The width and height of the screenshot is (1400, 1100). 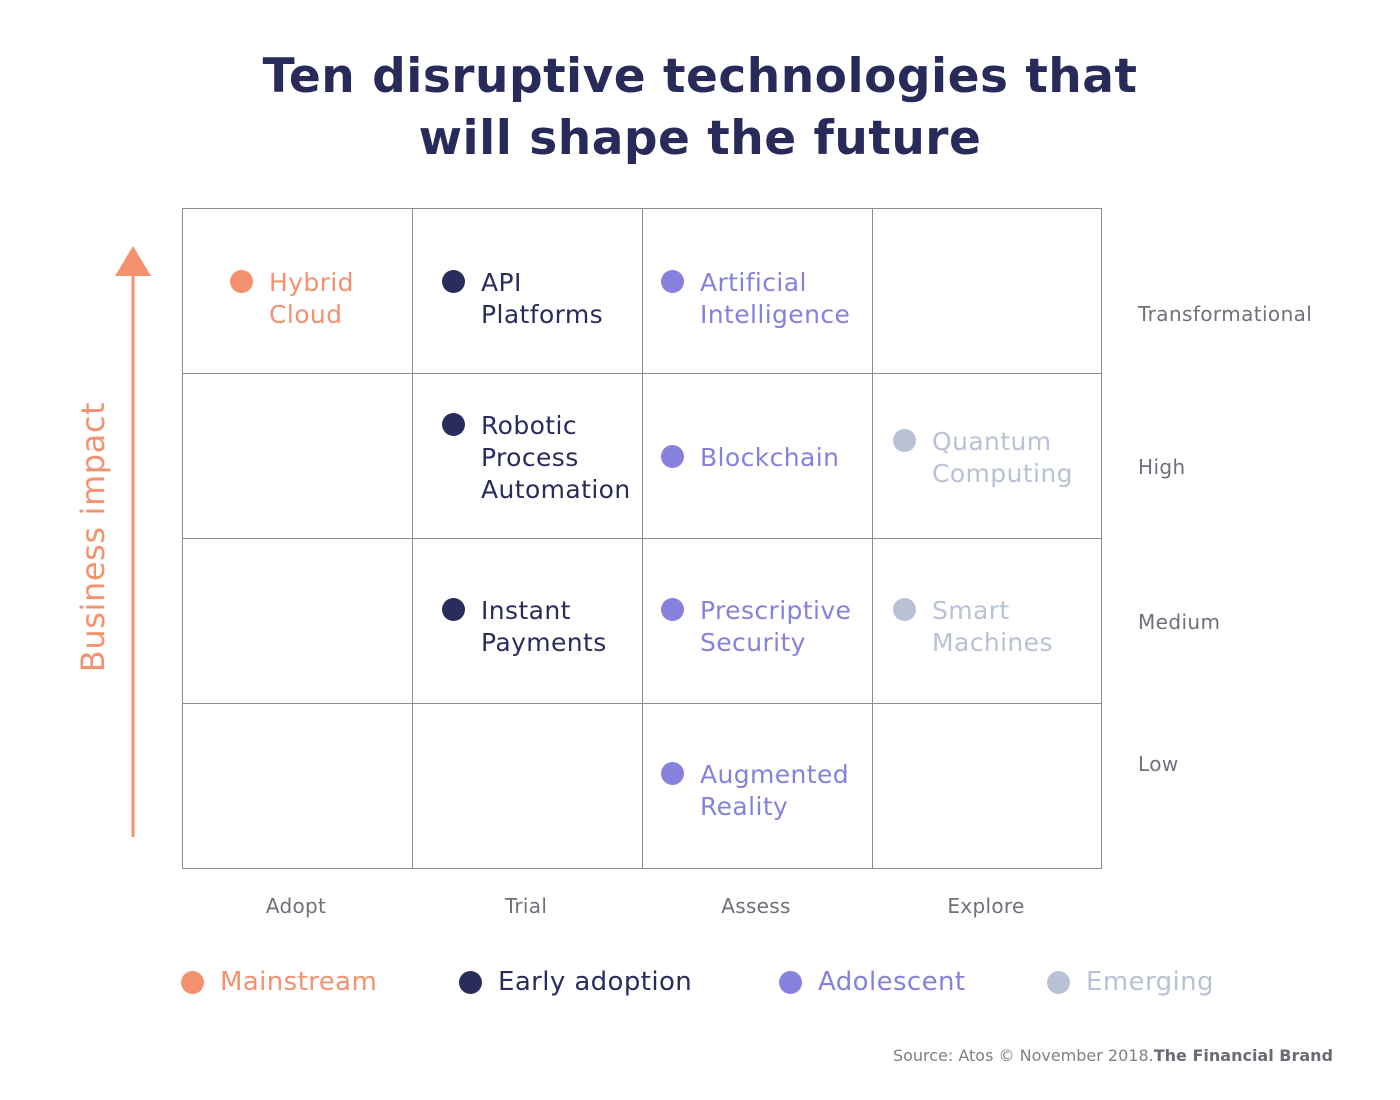 I want to click on tech-item-instant-payments: Instant Payments, so click(x=524, y=627).